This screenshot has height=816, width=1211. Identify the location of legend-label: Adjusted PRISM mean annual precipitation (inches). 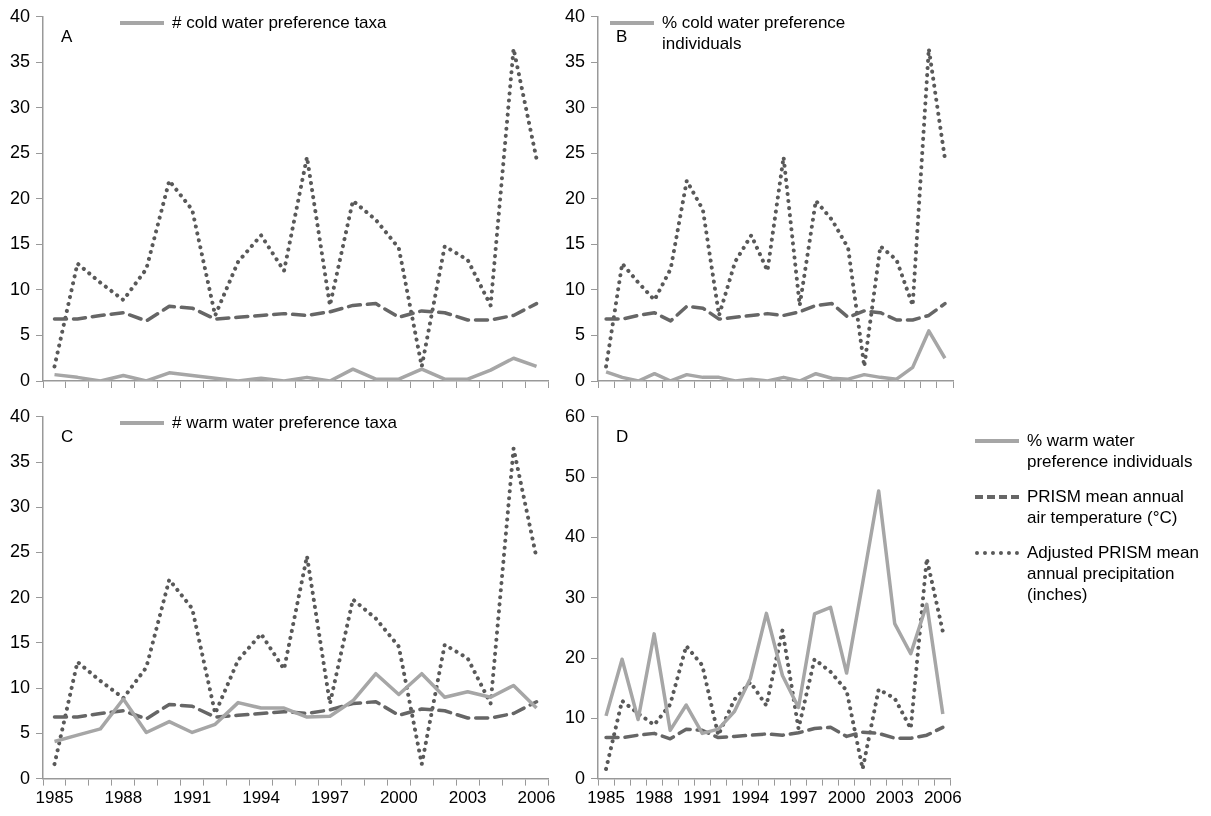
(1113, 573).